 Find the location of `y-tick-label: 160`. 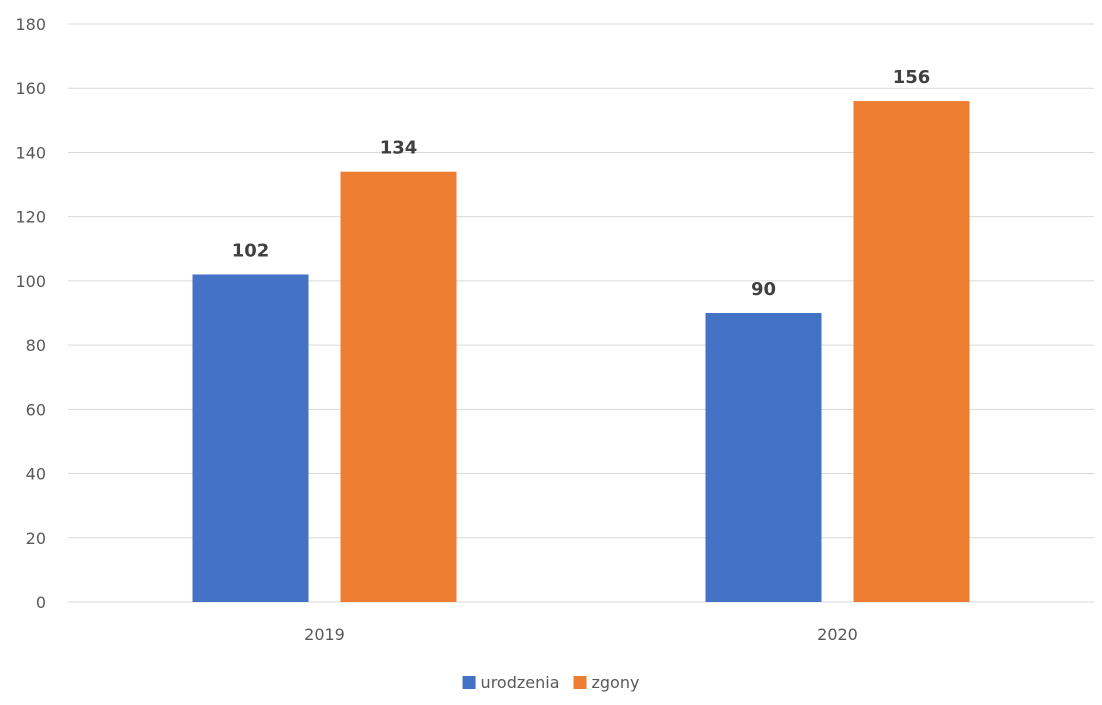

y-tick-label: 160 is located at coordinates (30, 88).